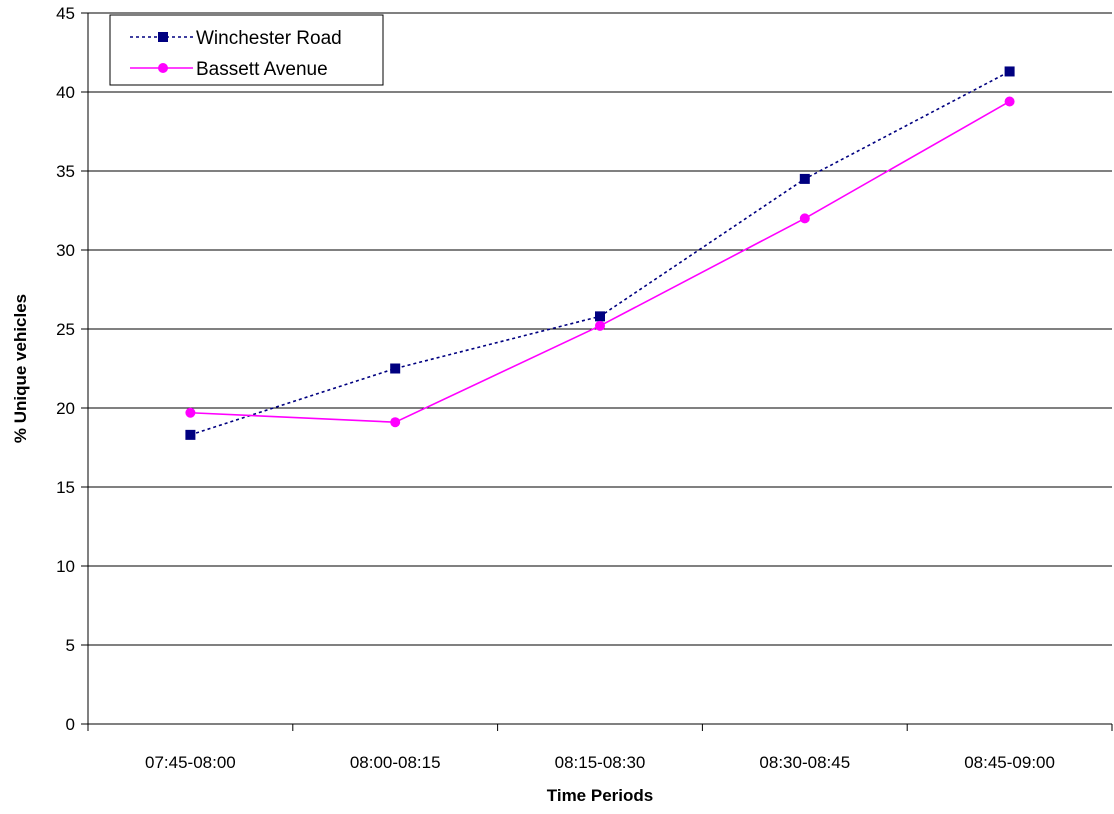  Describe the element at coordinates (65, 250) in the screenshot. I see `y-tick-label: 30` at that location.